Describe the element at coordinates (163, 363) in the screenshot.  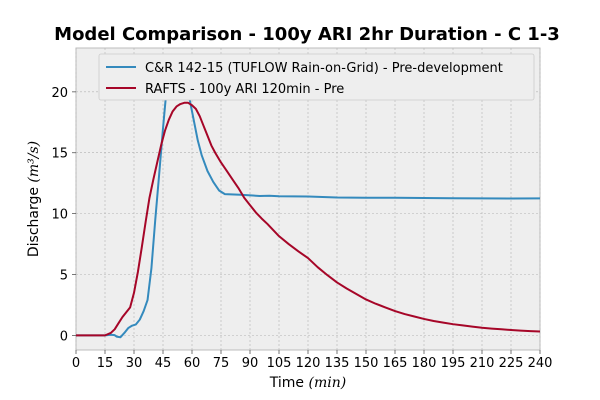
I see `x-tick-label: 45` at that location.